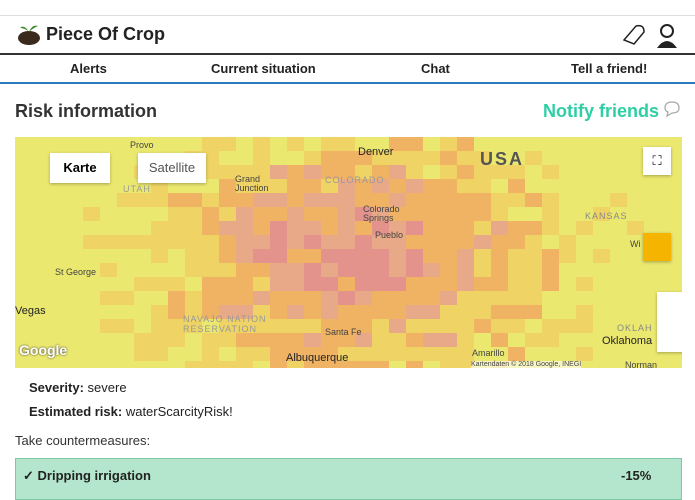 The width and height of the screenshot is (695, 500). Describe the element at coordinates (86, 111) in the screenshot. I see `section-title: Risk information` at that location.